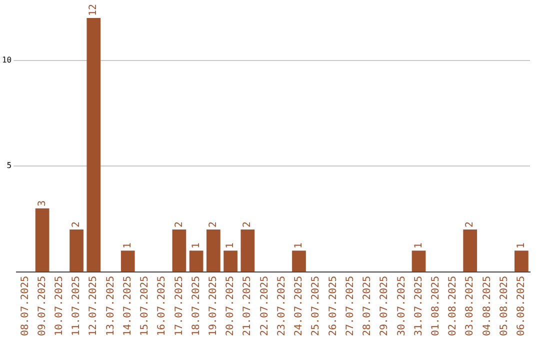  What do you see at coordinates (76, 306) in the screenshot?
I see `x-tick-label: 11.07.2025` at bounding box center [76, 306].